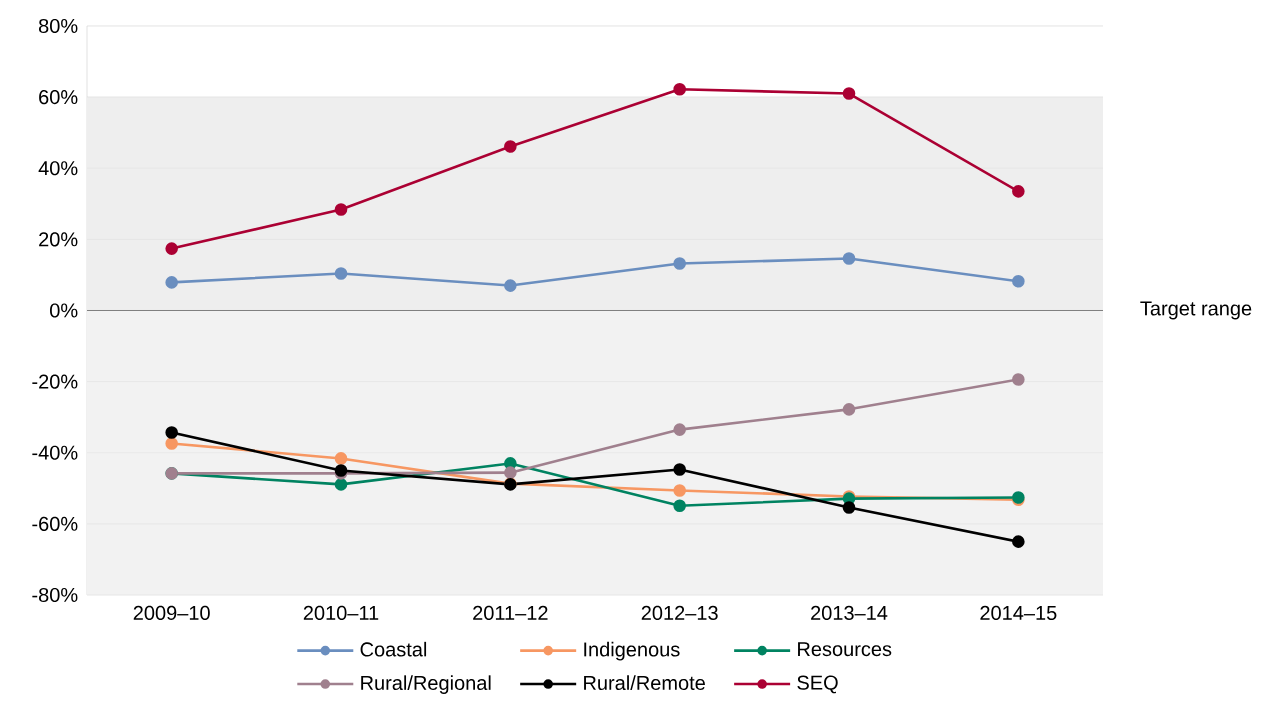 Image resolution: width=1262 pixels, height=707 pixels. What do you see at coordinates (679, 613) in the screenshot?
I see `x-tick-label: 2012–13` at bounding box center [679, 613].